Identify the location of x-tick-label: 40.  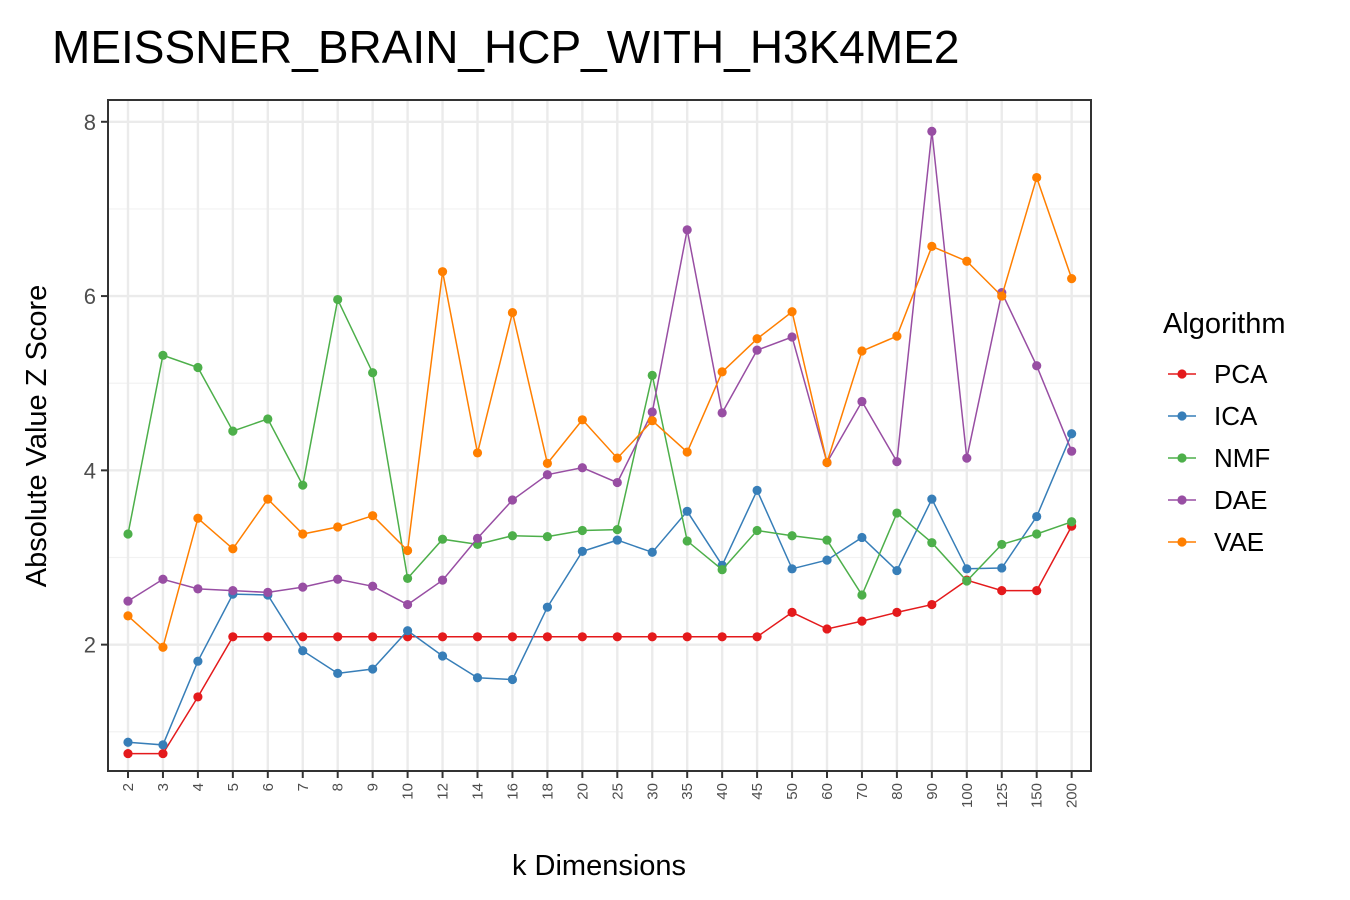
(722, 791).